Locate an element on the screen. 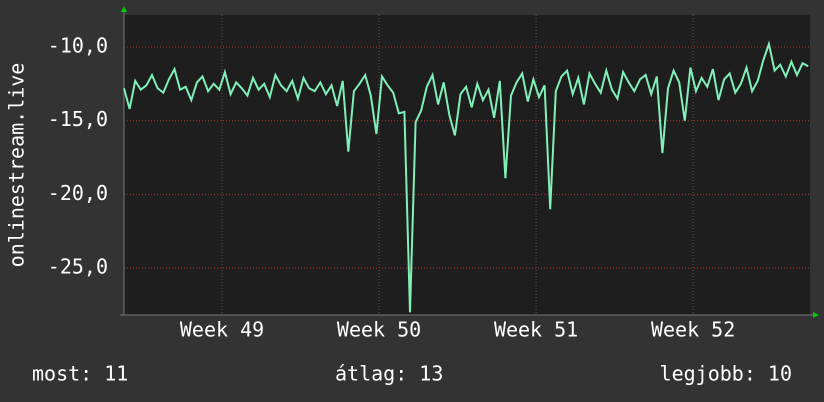  stat-average: átlag: 13 is located at coordinates (389, 374).